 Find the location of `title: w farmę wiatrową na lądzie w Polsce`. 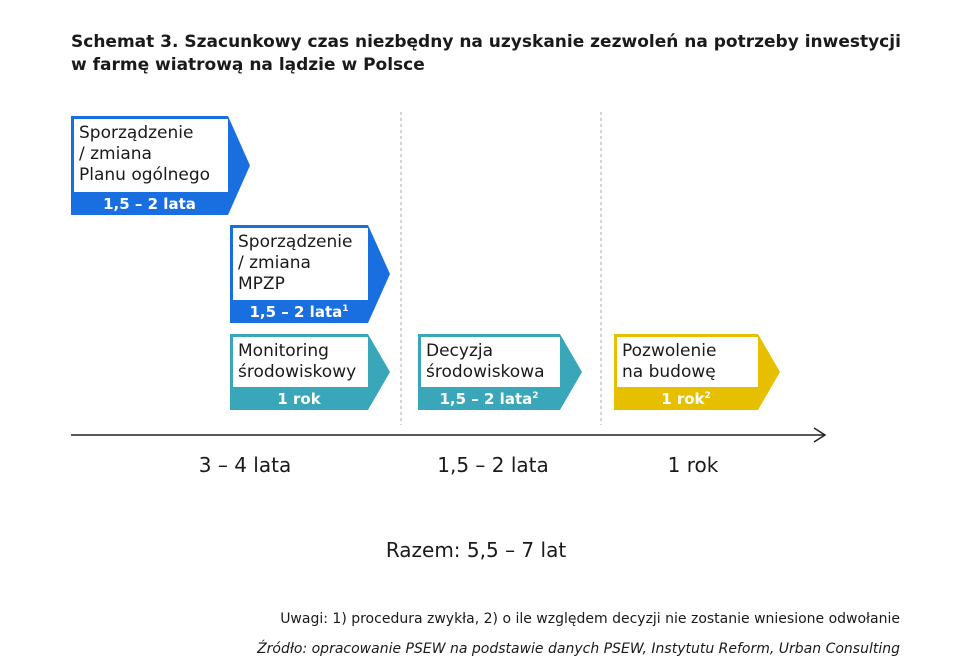

title: w farmę wiatrową na lądzie w Polsce is located at coordinates (248, 65).